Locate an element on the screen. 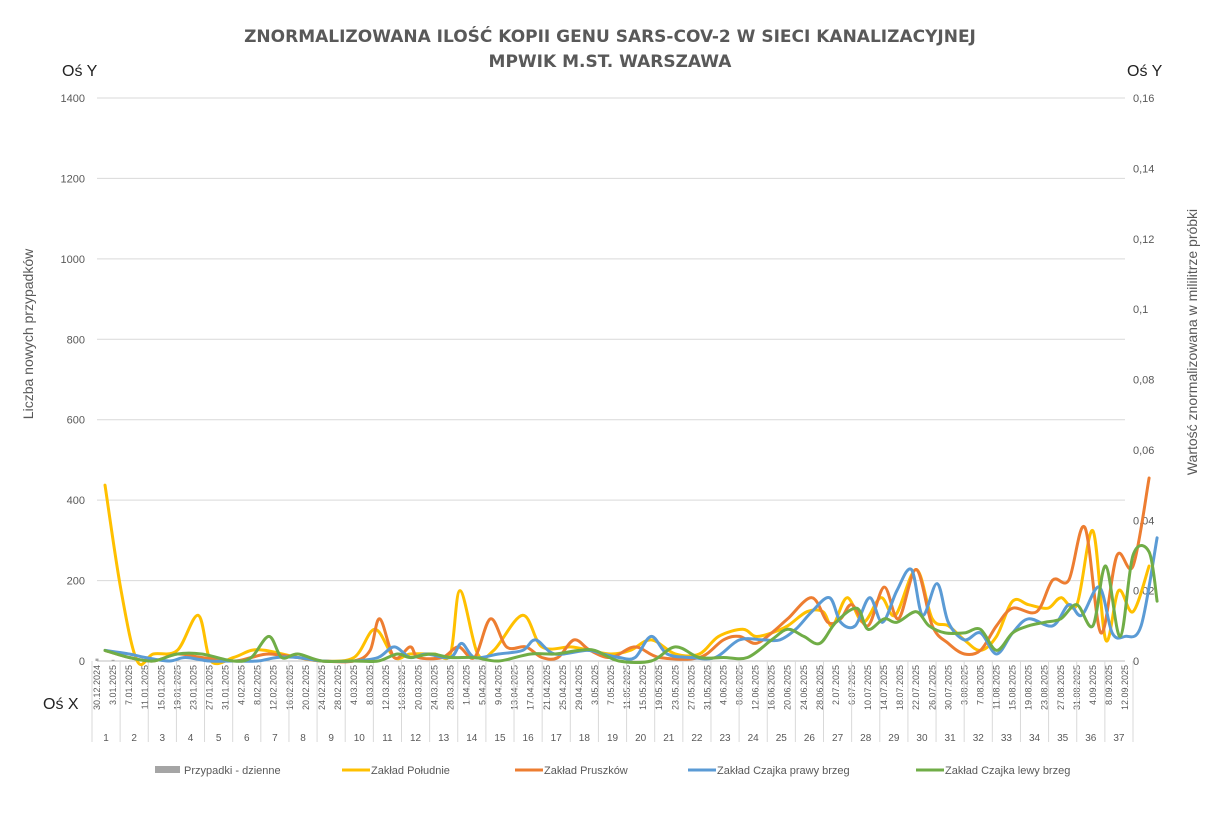 This screenshot has width=1221, height=816. right-y-tick-label: 0,16 is located at coordinates (1143, 99).